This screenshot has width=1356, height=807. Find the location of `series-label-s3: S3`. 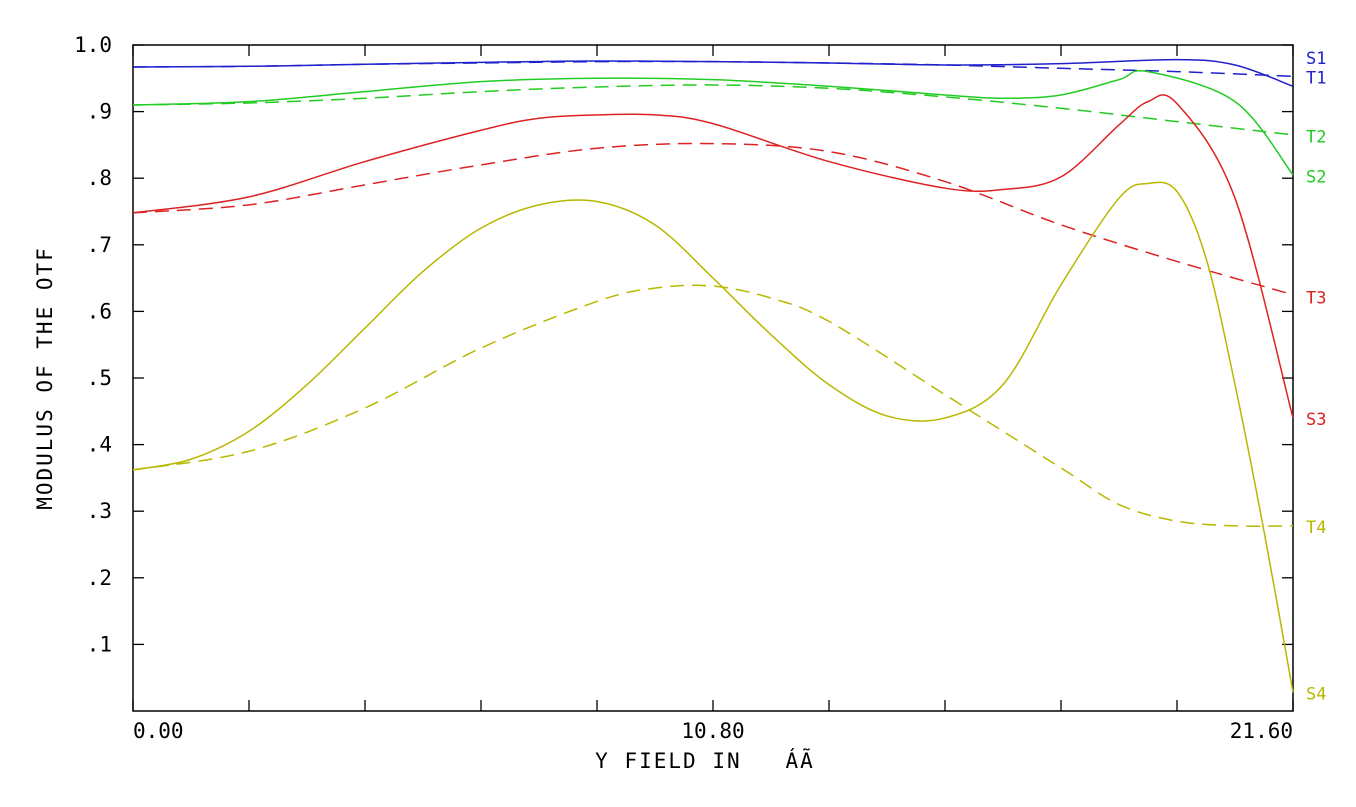

series-label-s3: S3 is located at coordinates (1316, 420).